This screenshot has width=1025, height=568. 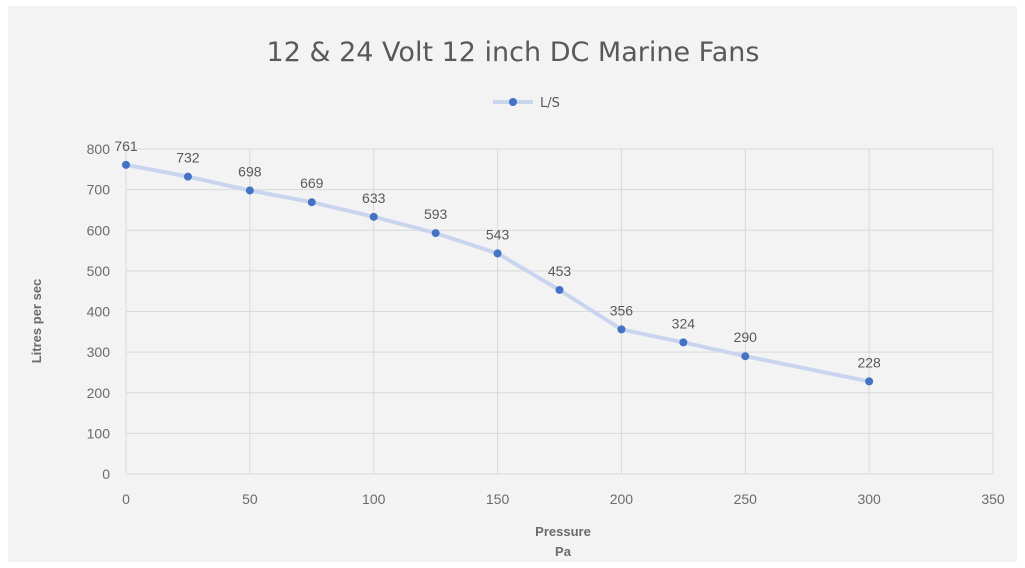 I want to click on y-tick-label: 100, so click(x=99, y=433).